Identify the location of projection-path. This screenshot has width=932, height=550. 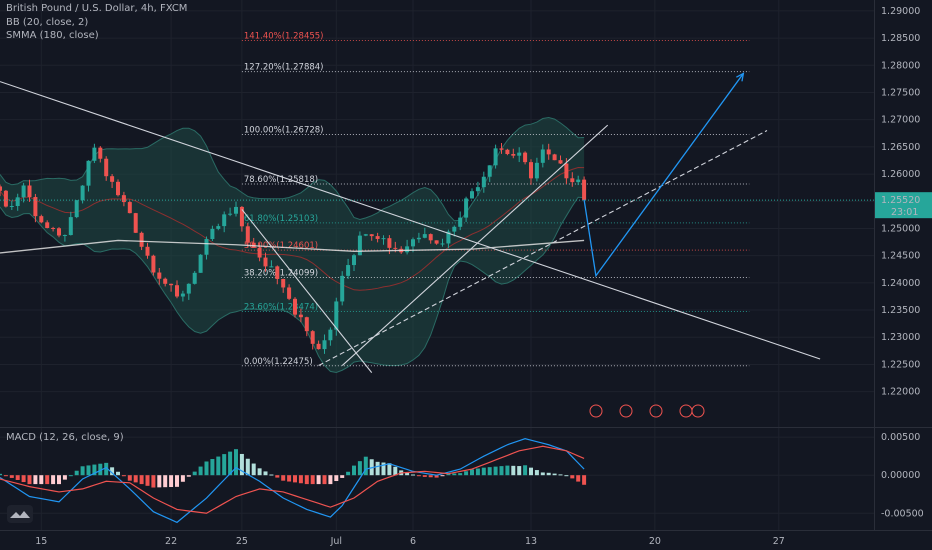
(663, 175).